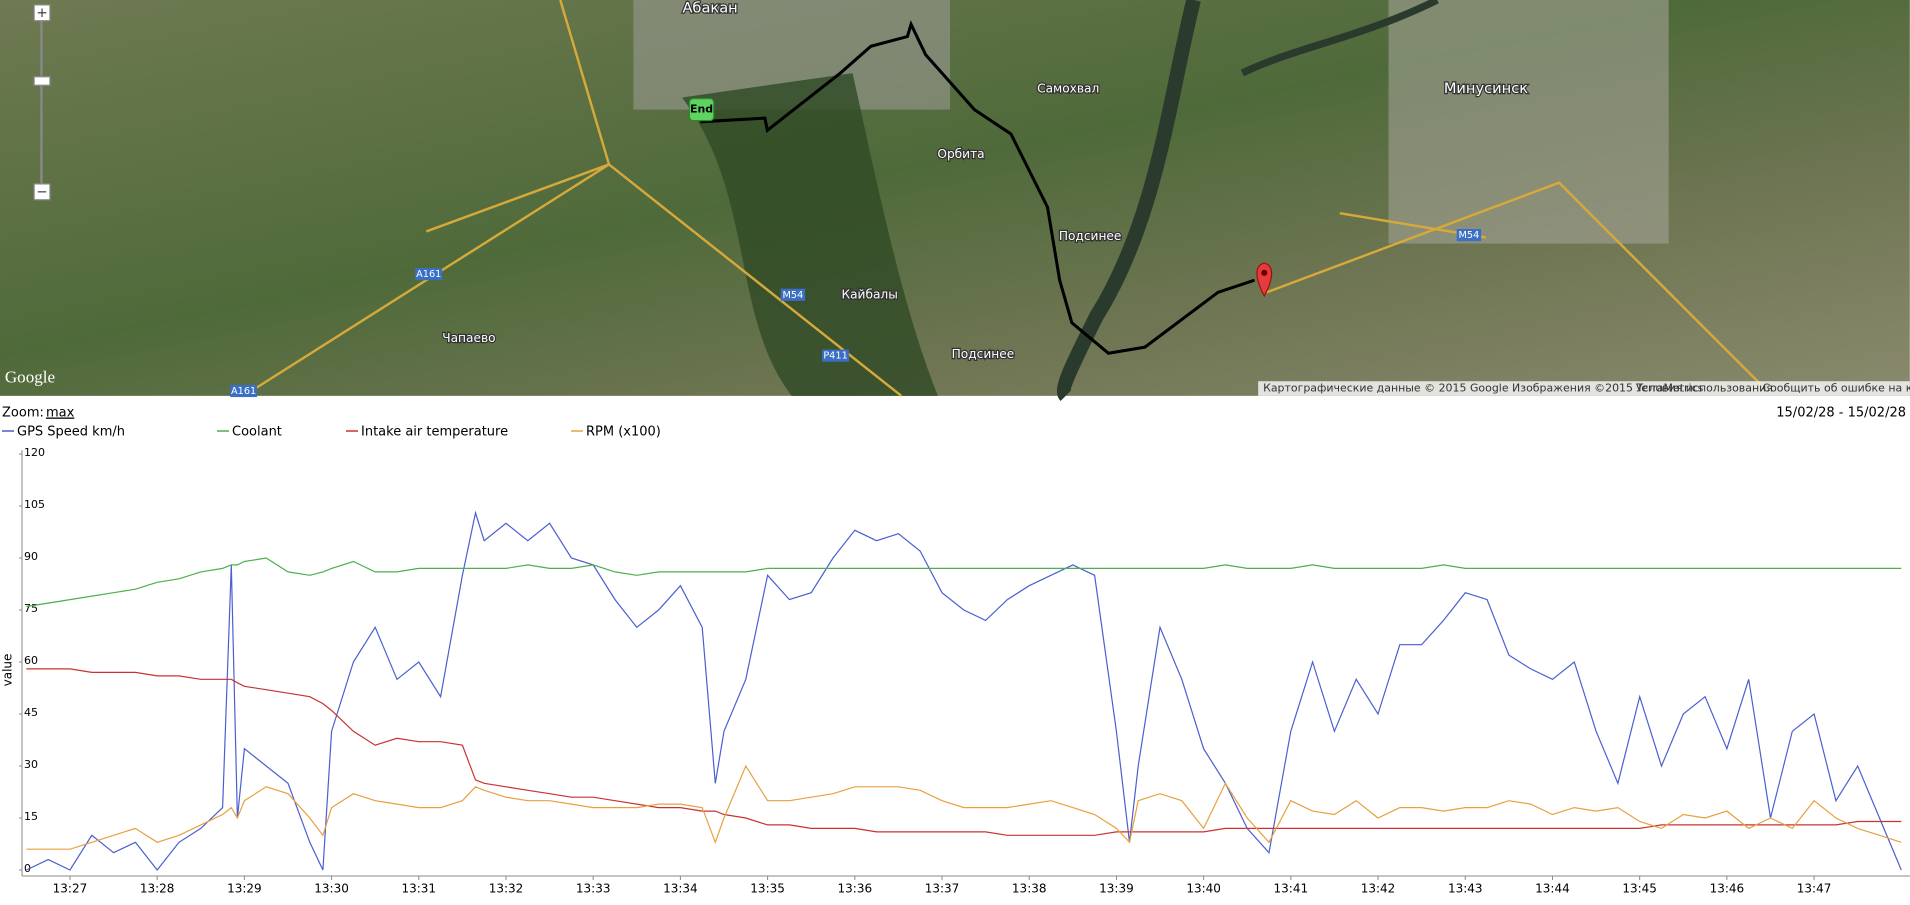 This screenshot has width=1910, height=905. I want to click on attribution-bar, so click(1584, 388).